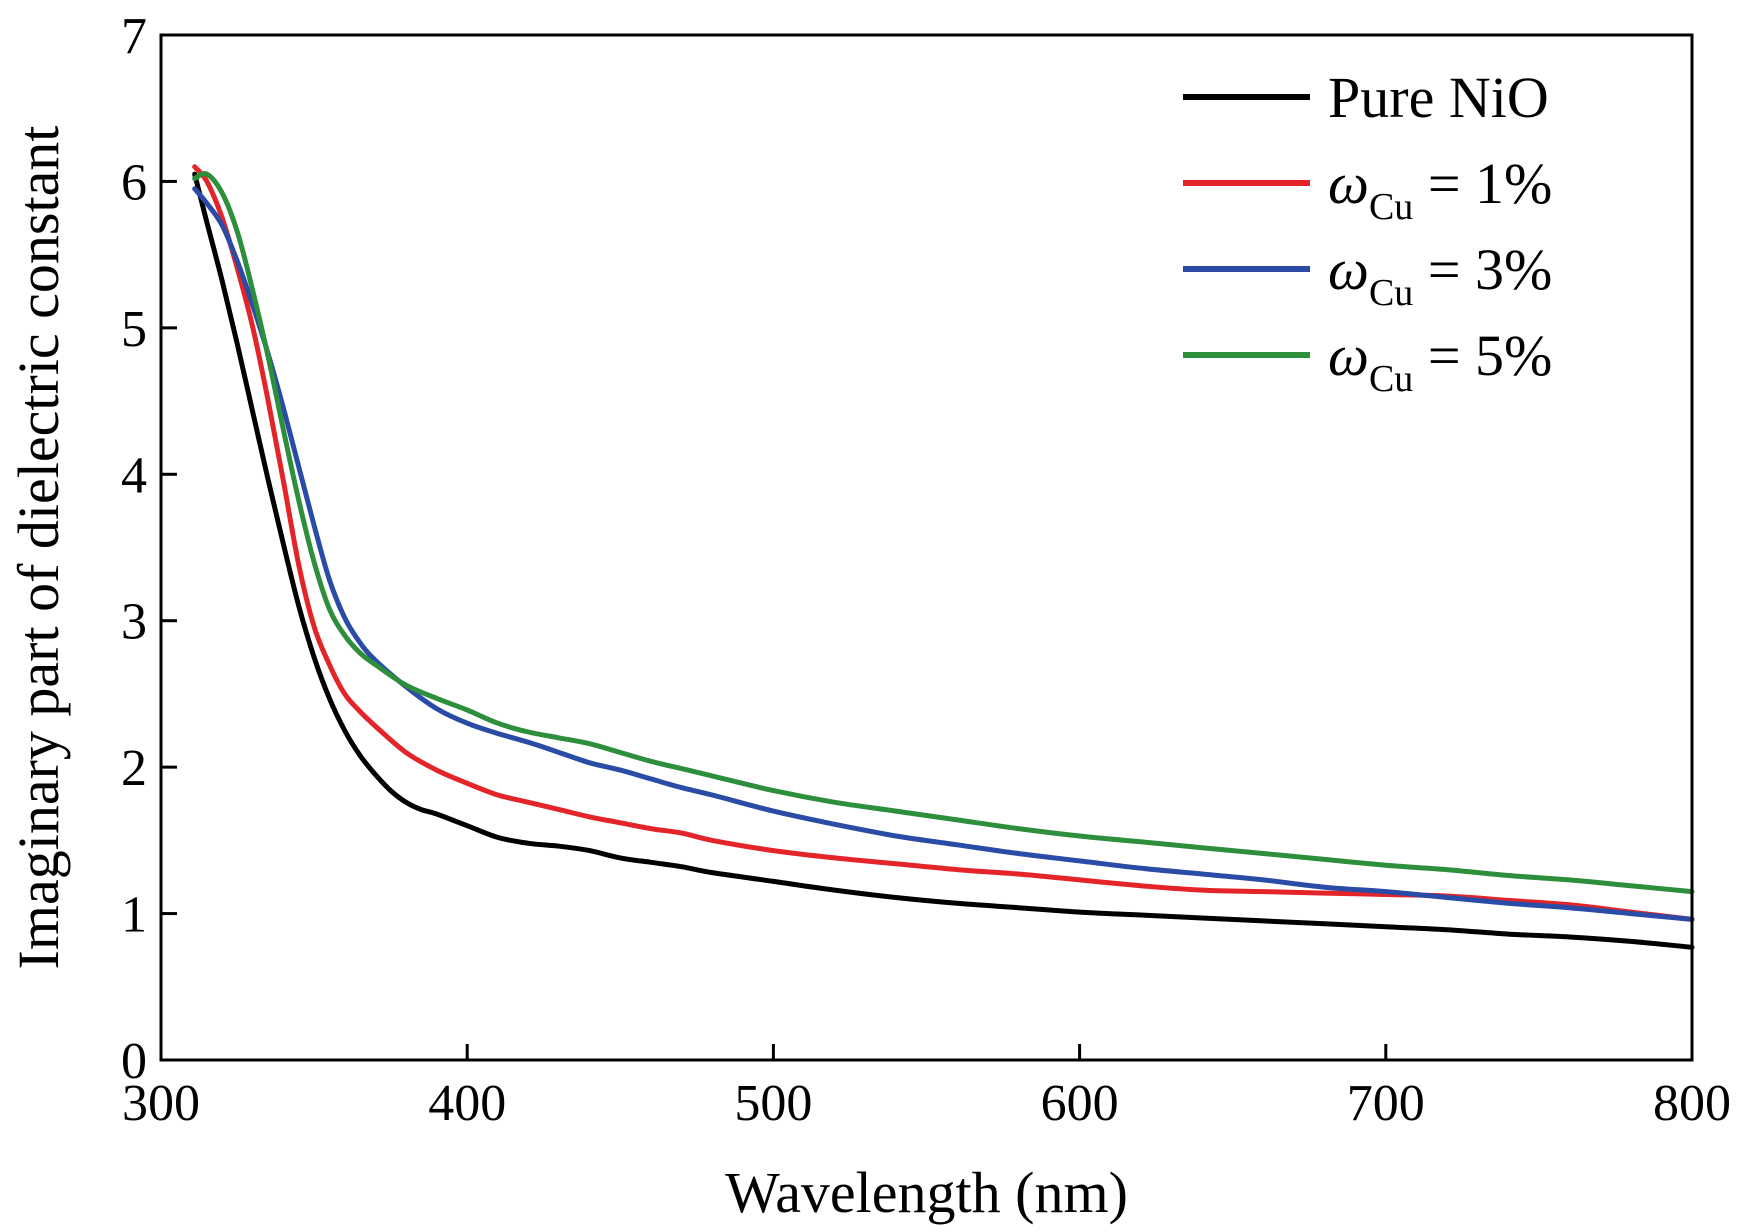  What do you see at coordinates (1482, 269) in the screenshot?
I see `legend-label-value: = 3%` at bounding box center [1482, 269].